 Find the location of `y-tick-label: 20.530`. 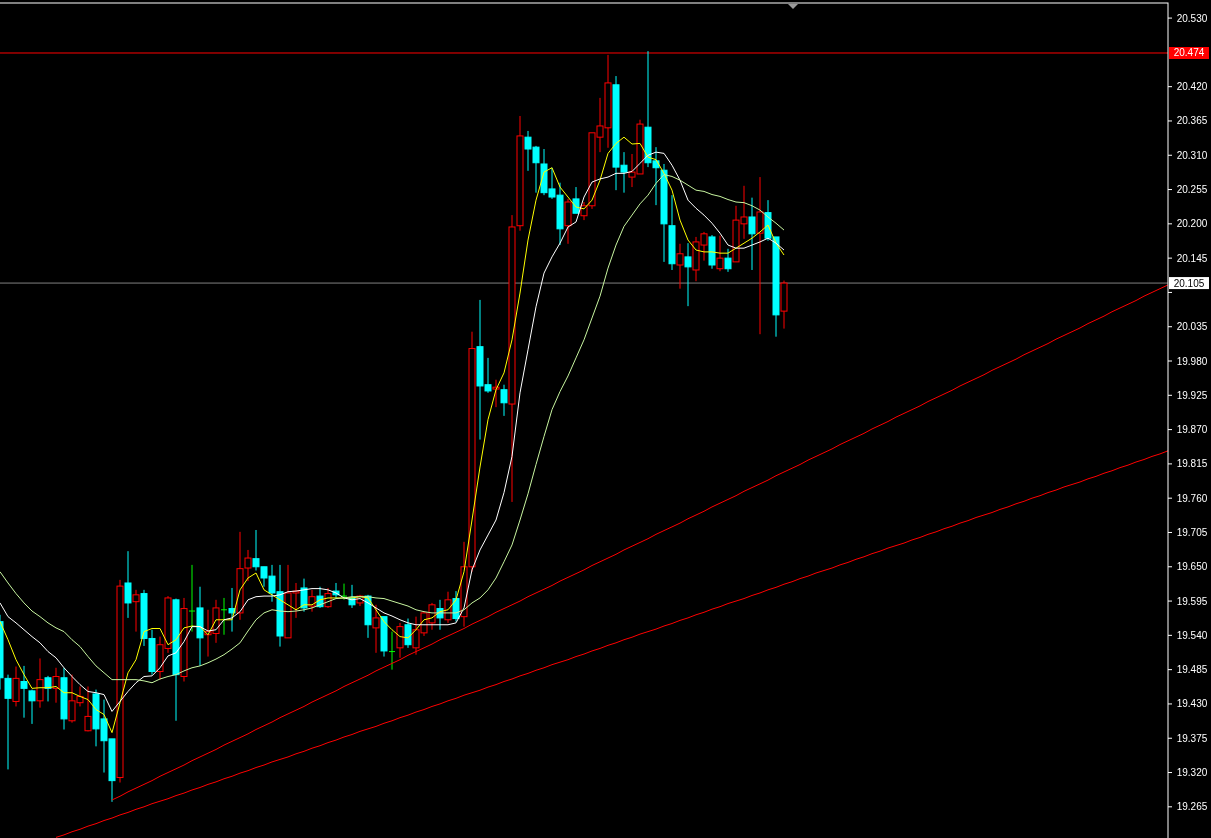

y-tick-label: 20.530 is located at coordinates (1192, 18).